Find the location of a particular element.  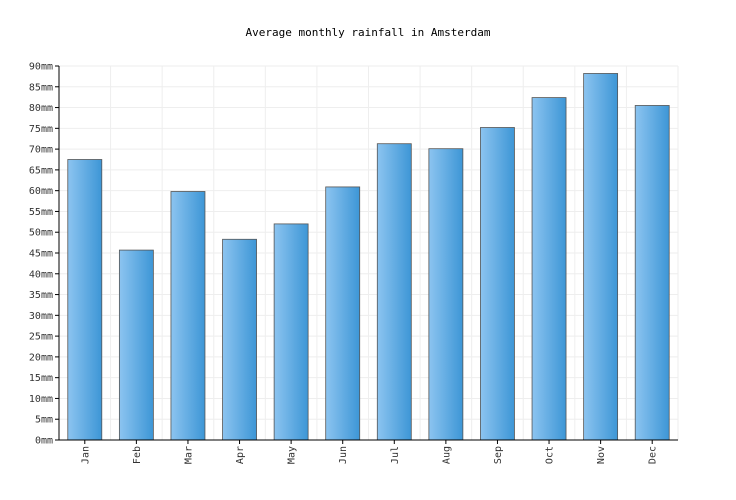

y-tick-label: 10mm is located at coordinates (41, 399).